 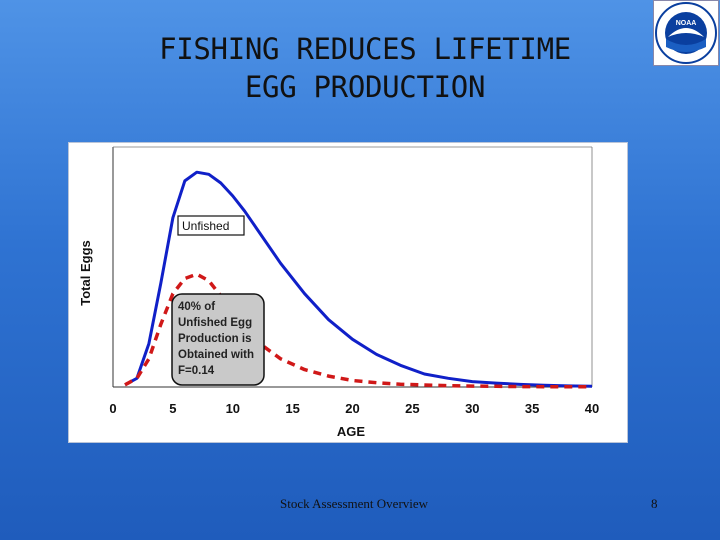 I want to click on noaa-seal-icon: NOAA, so click(x=686, y=33).